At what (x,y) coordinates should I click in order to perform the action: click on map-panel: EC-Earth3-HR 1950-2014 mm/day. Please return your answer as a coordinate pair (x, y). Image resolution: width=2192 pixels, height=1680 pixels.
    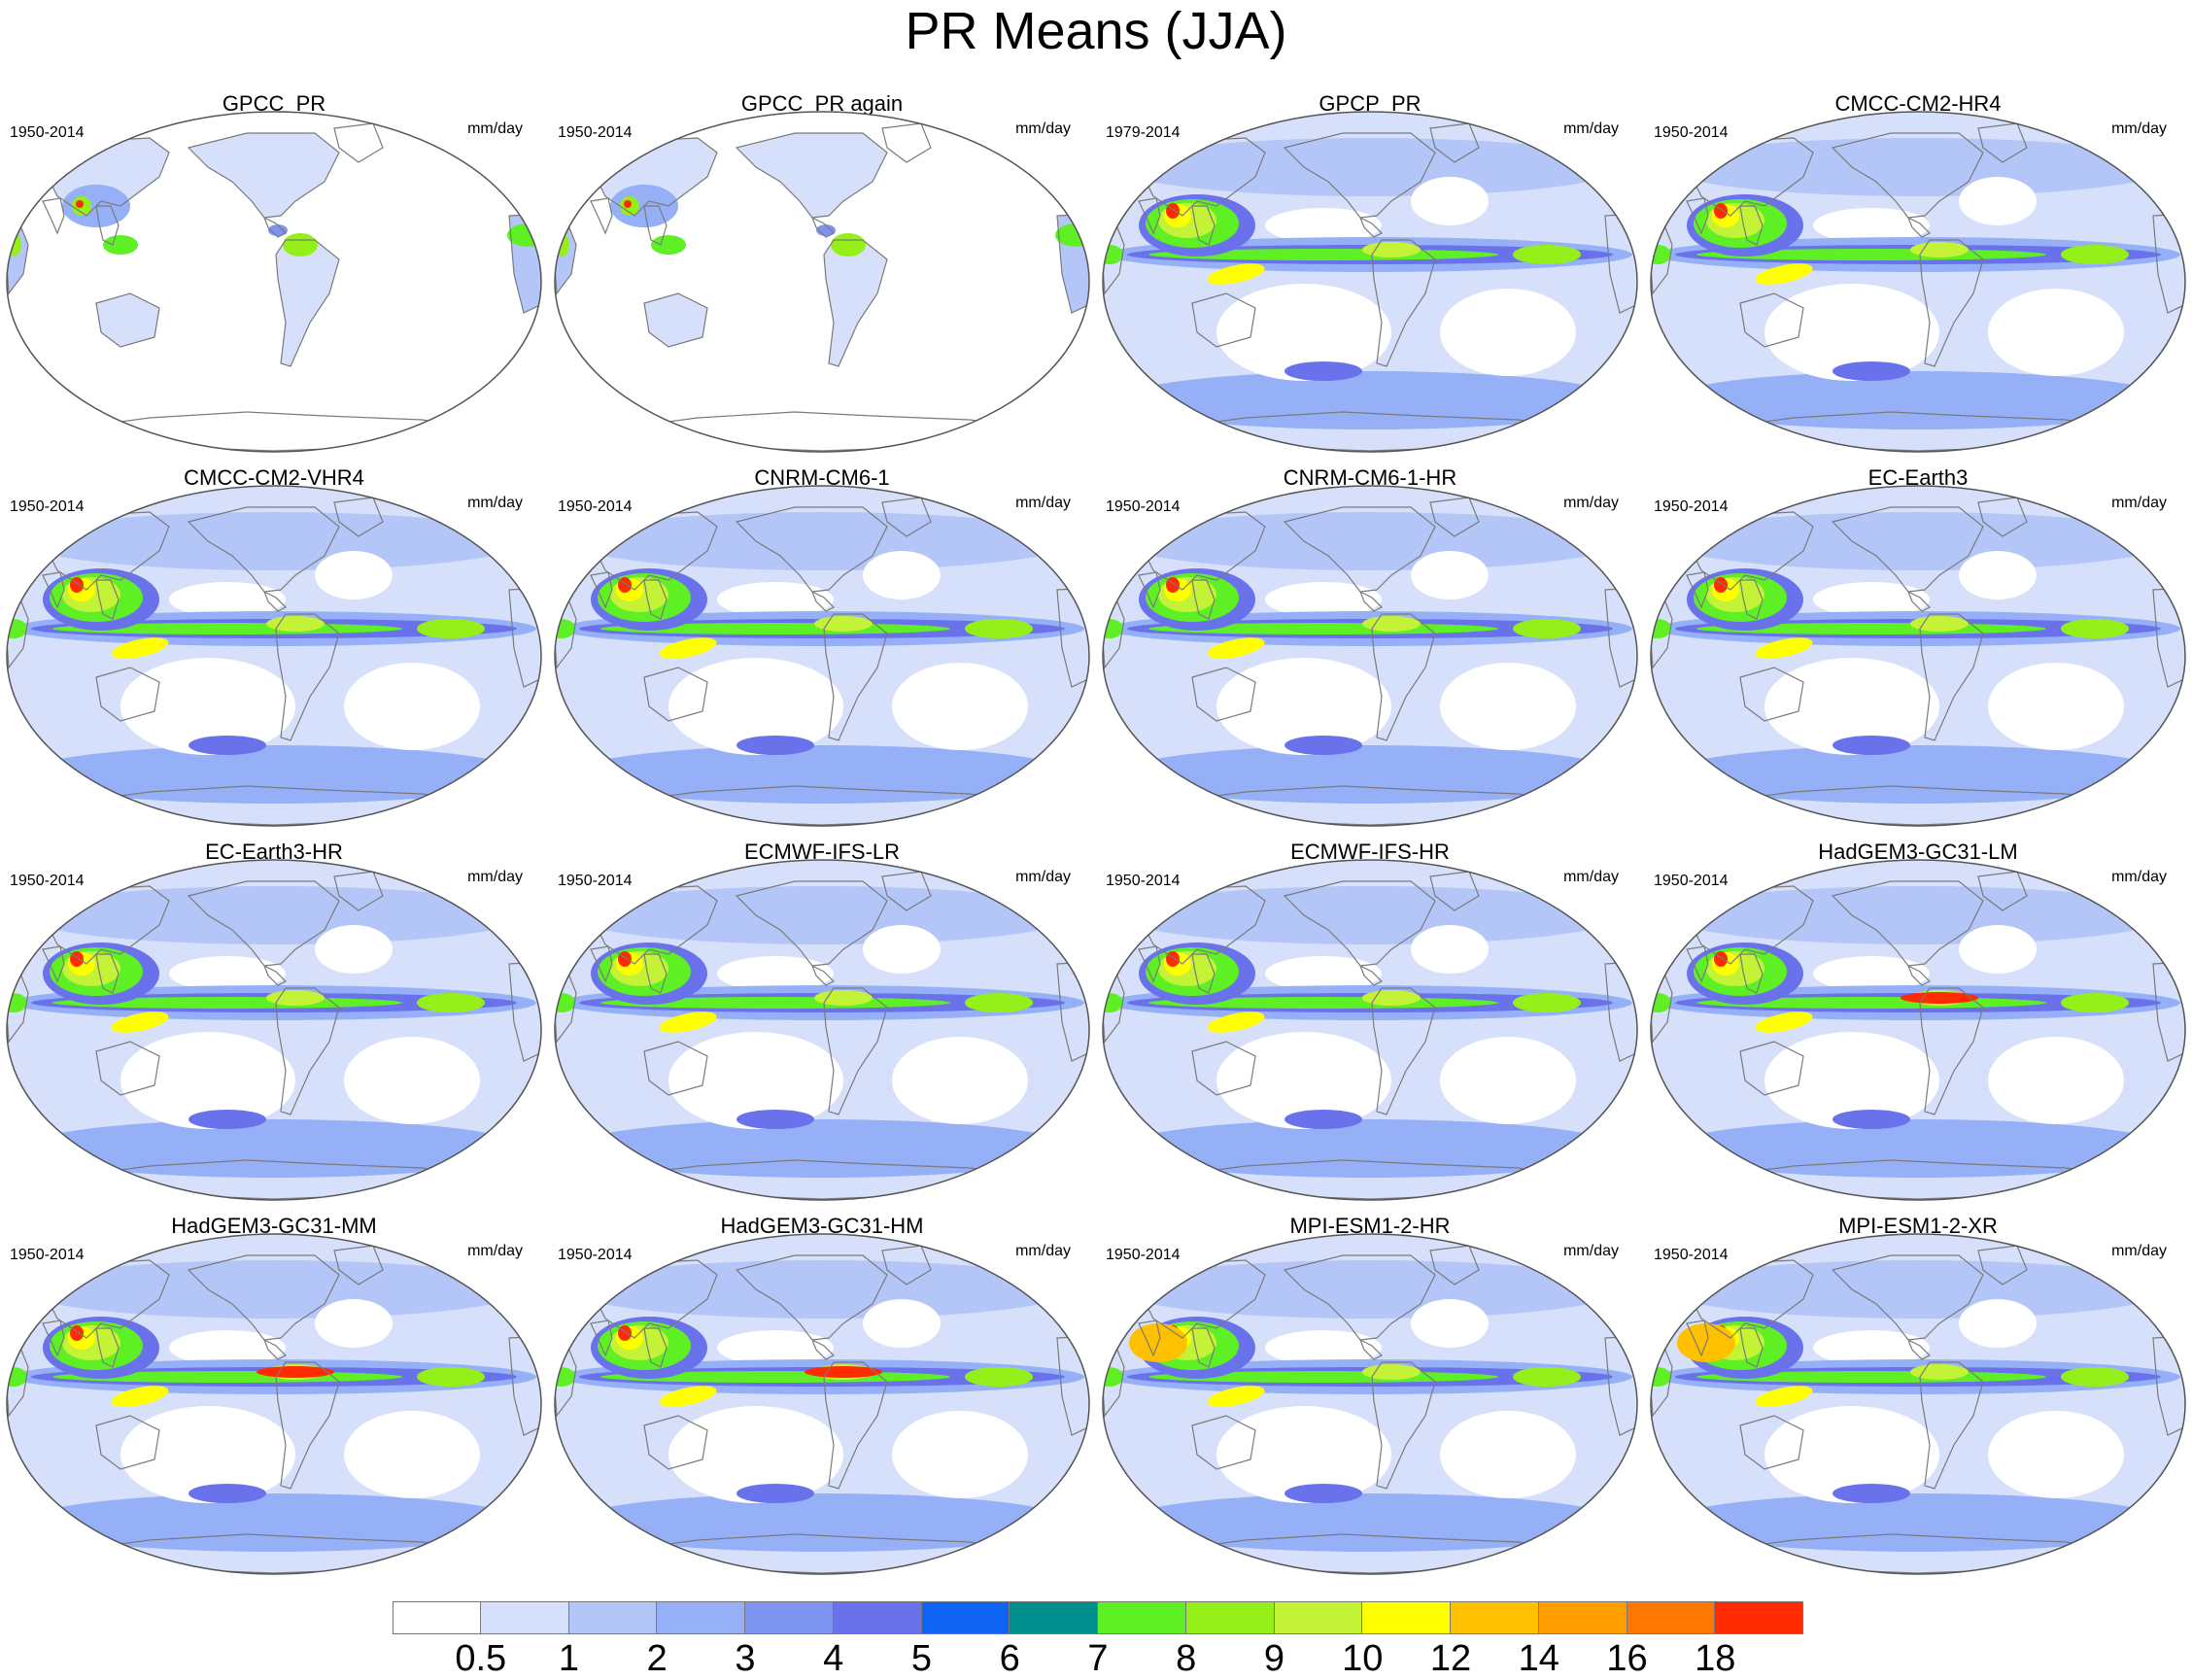
    Looking at the image, I should click on (274, 1021).